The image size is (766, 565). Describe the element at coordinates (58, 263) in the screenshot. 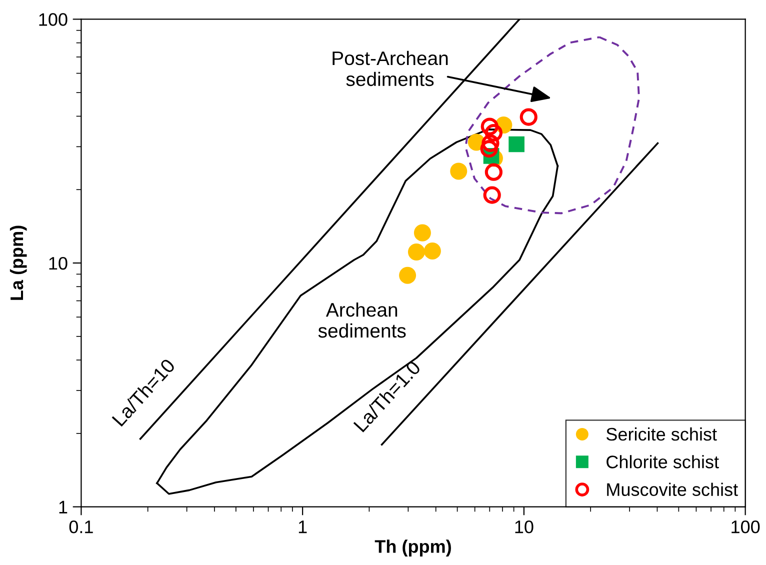

I see `y-tick-label: 10` at that location.